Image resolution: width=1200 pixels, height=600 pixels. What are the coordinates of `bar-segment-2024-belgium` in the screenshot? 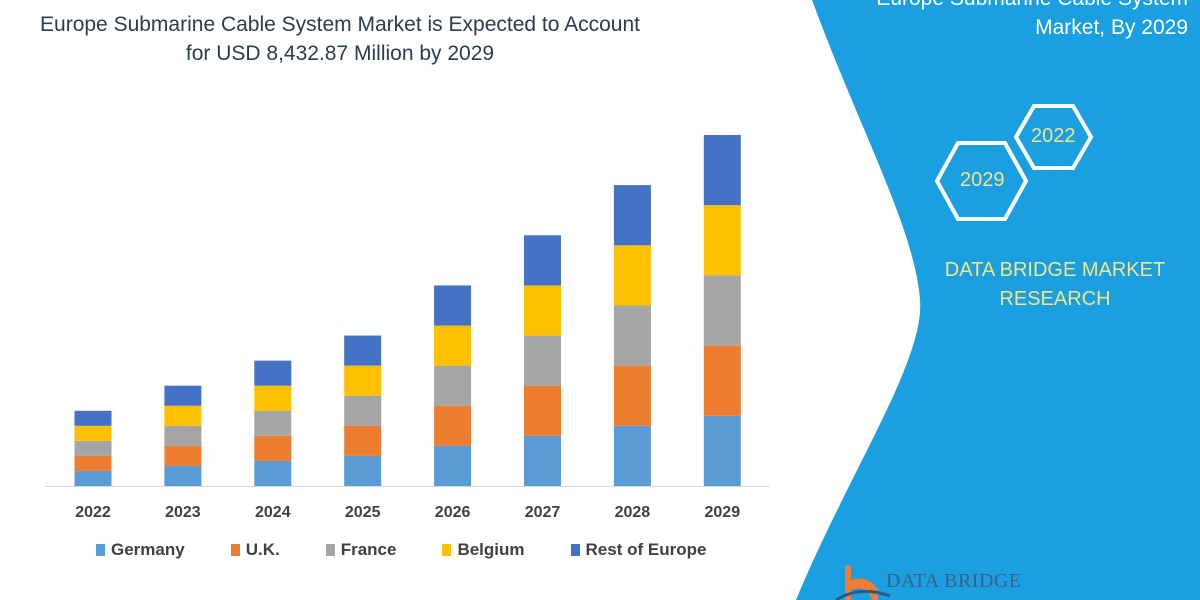 It's located at (273, 398).